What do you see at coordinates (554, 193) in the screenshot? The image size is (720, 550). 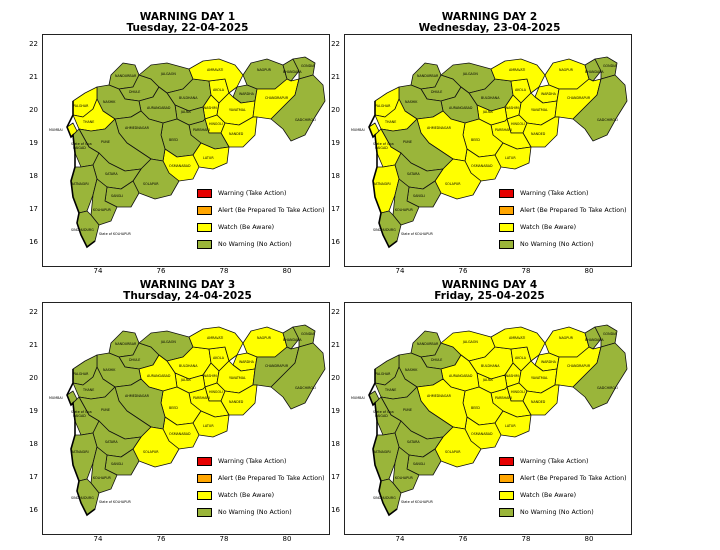 I see `legend-label: Warning (Take Action)` at bounding box center [554, 193].